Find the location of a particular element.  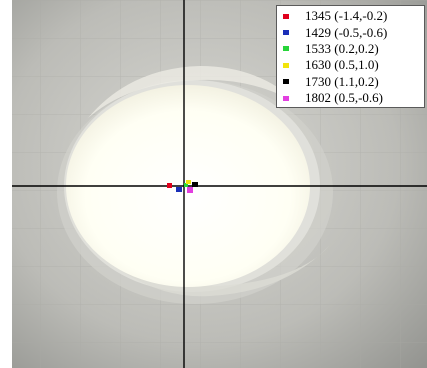

legend-label: 1429 (-0.5,-0.6) is located at coordinates (346, 32).